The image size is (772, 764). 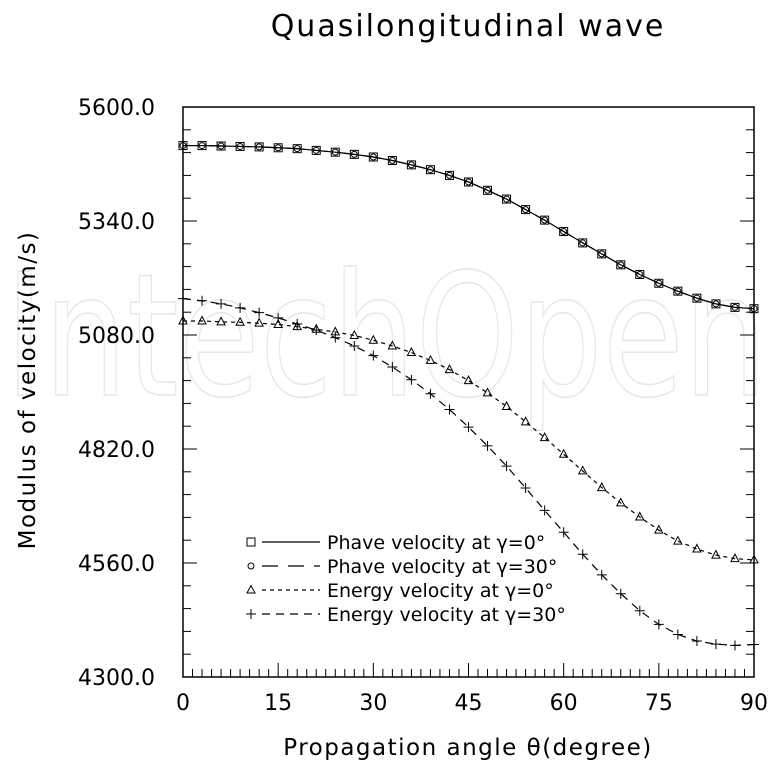 I want to click on x-tick-label: 90, so click(x=754, y=703).